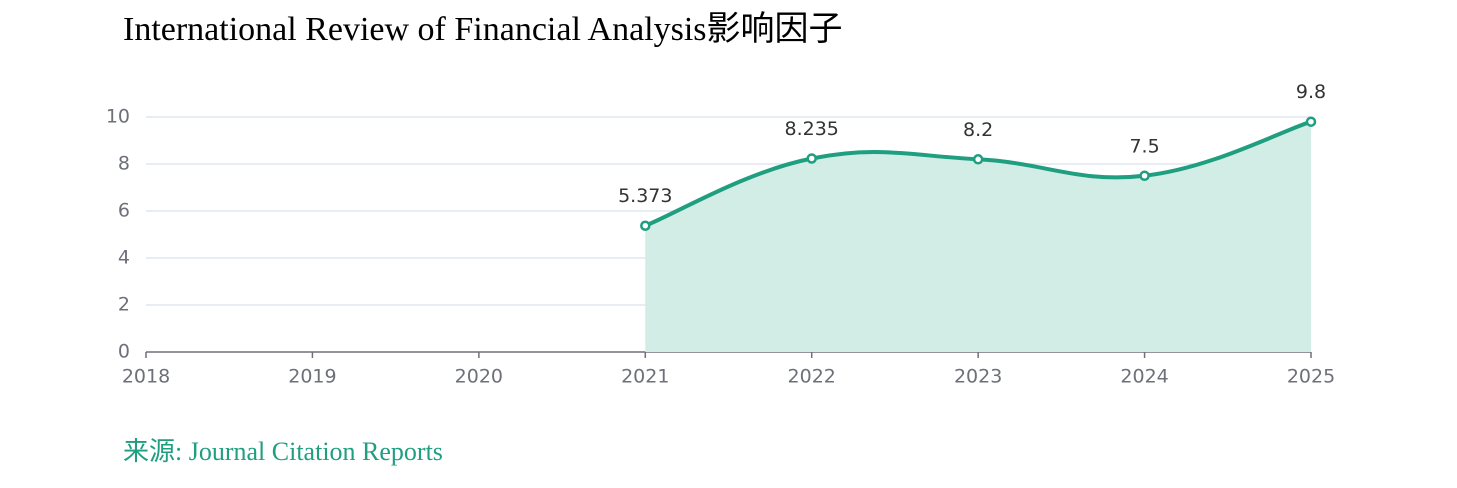 Image resolution: width=1457 pixels, height=488 pixels. What do you see at coordinates (312, 377) in the screenshot?
I see `x-tick-label: 2019` at bounding box center [312, 377].